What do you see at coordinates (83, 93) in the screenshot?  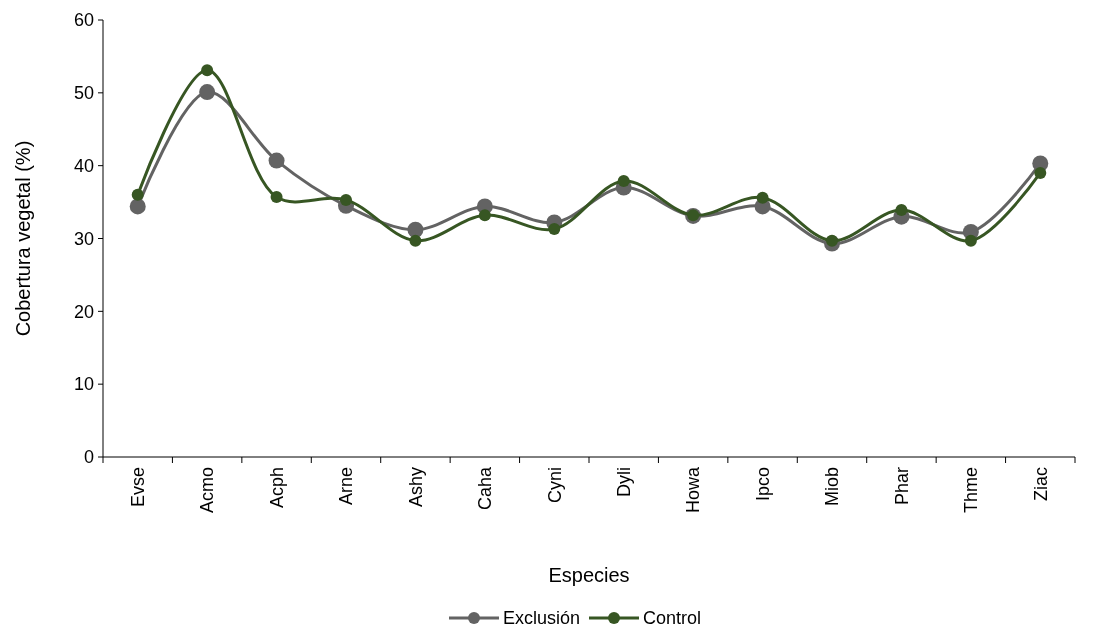 I see `y-tick-label: 50` at bounding box center [83, 93].